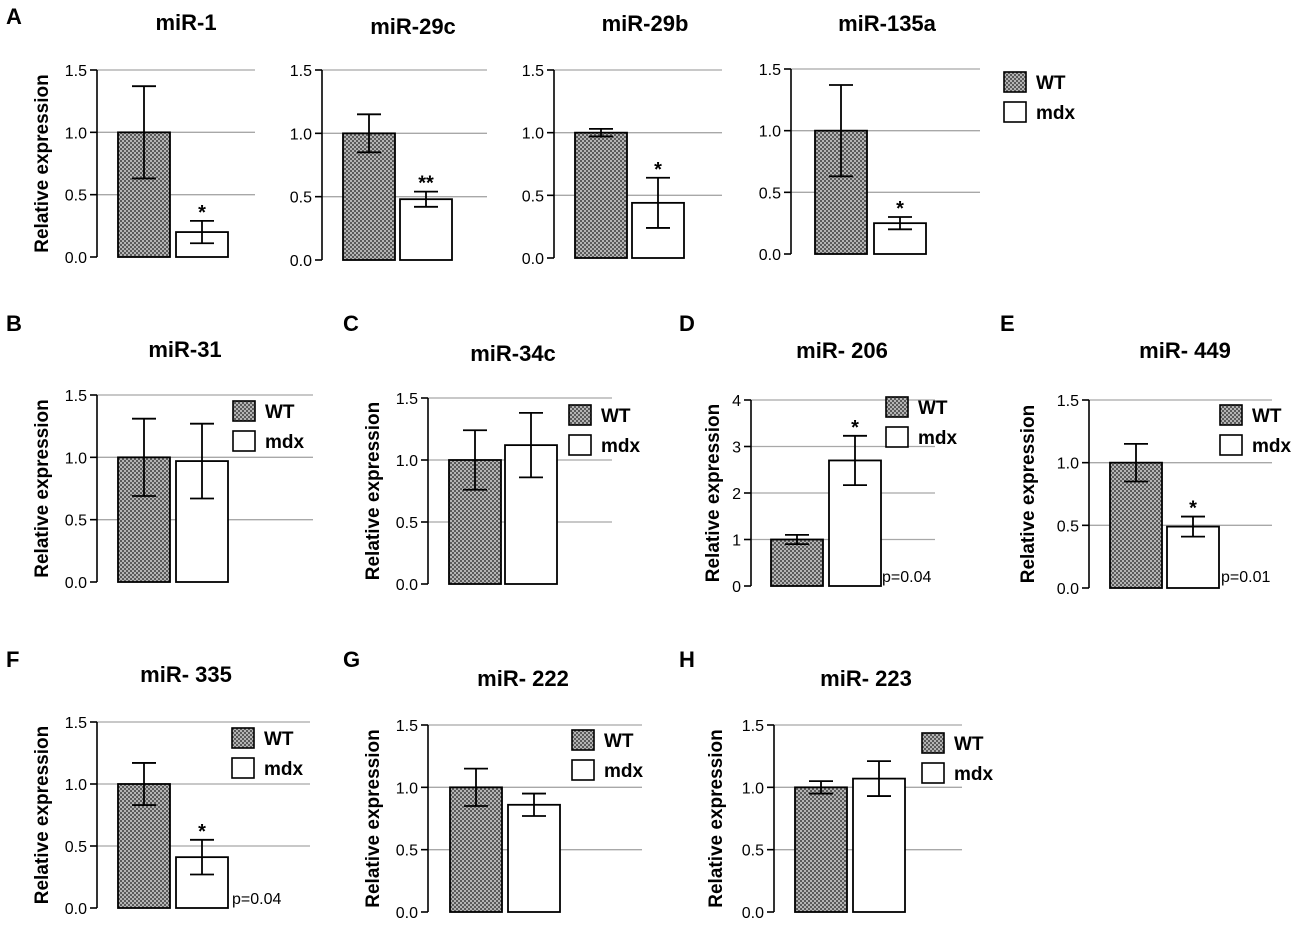  Describe the element at coordinates (12, 659) in the screenshot. I see `panel-letter: F` at that location.